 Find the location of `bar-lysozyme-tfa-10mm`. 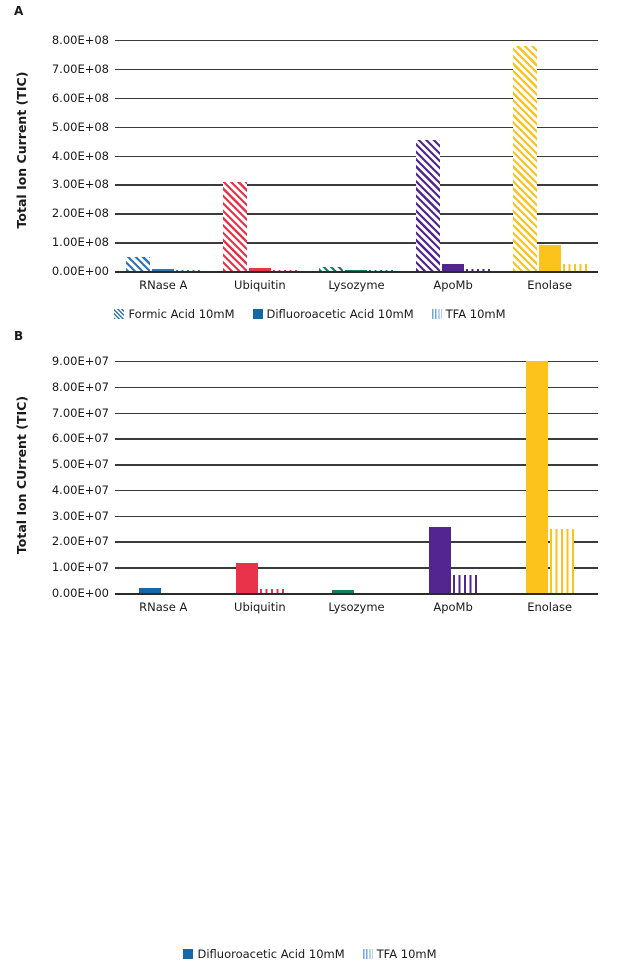

bar-lysozyme-tfa-10mm is located at coordinates (381, 270).